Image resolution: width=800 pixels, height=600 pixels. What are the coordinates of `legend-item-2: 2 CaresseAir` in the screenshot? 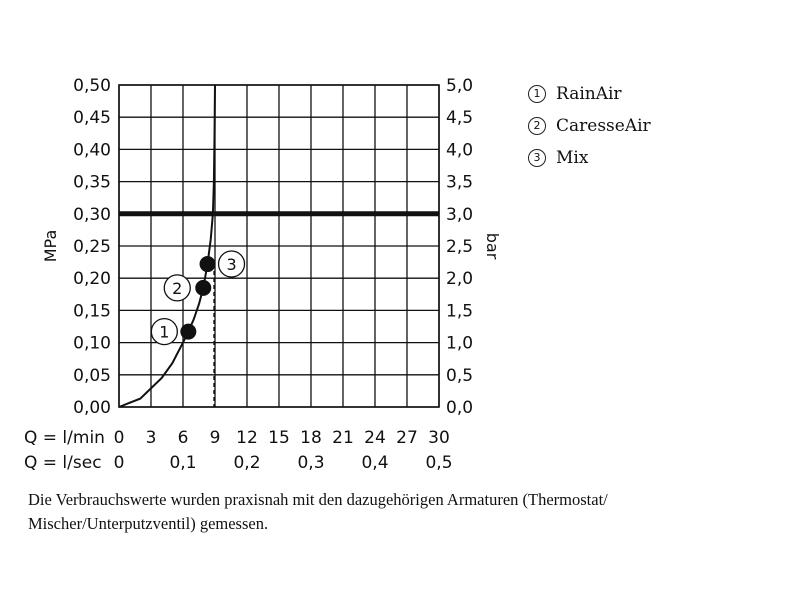 It's located at (589, 126).